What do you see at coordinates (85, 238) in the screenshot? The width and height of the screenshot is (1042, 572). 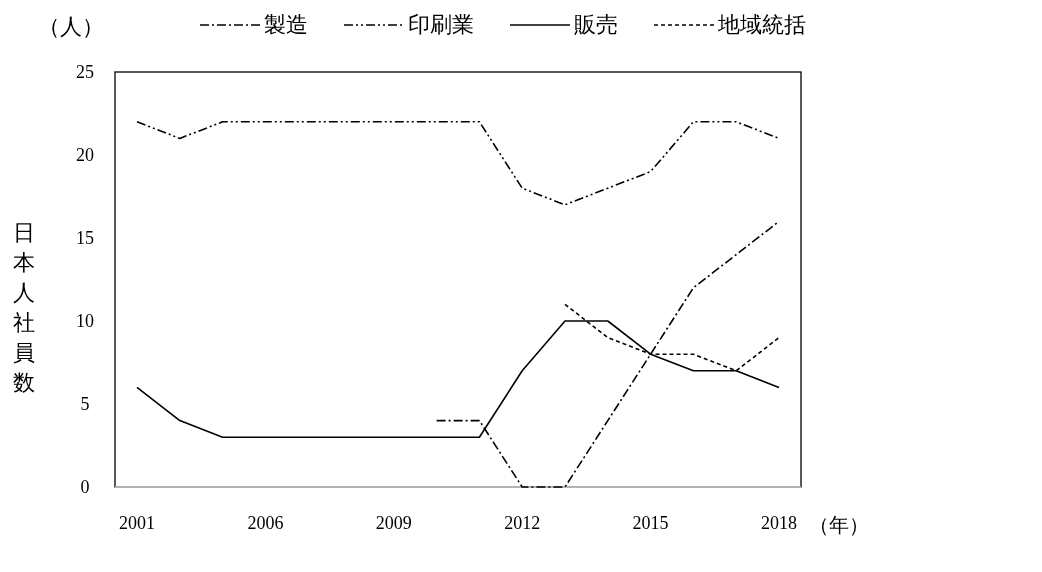 I see `y-tick-label: 15` at bounding box center [85, 238].